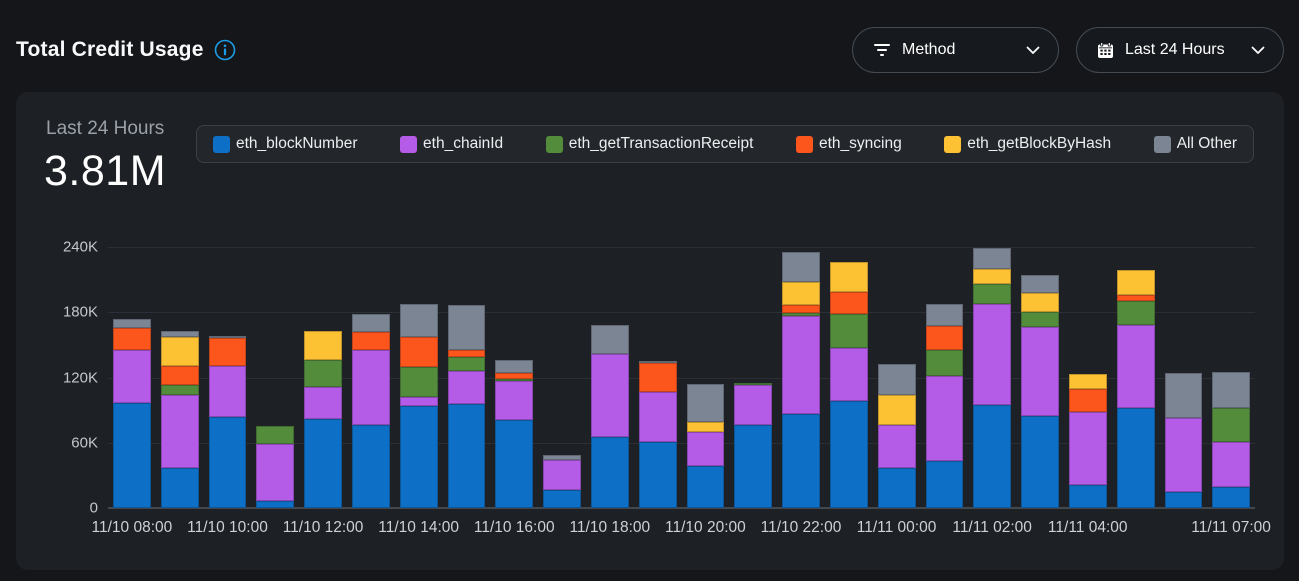 This screenshot has height=581, width=1299. What do you see at coordinates (1180, 50) in the screenshot?
I see `time-range-dropdown: Last 24 Hours` at bounding box center [1180, 50].